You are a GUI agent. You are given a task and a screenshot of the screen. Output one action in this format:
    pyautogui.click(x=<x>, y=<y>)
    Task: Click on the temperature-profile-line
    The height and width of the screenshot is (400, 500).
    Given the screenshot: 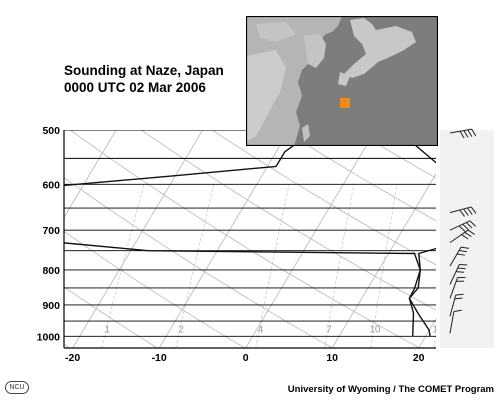 What is the action you would take?
    pyautogui.click(x=416, y=233)
    